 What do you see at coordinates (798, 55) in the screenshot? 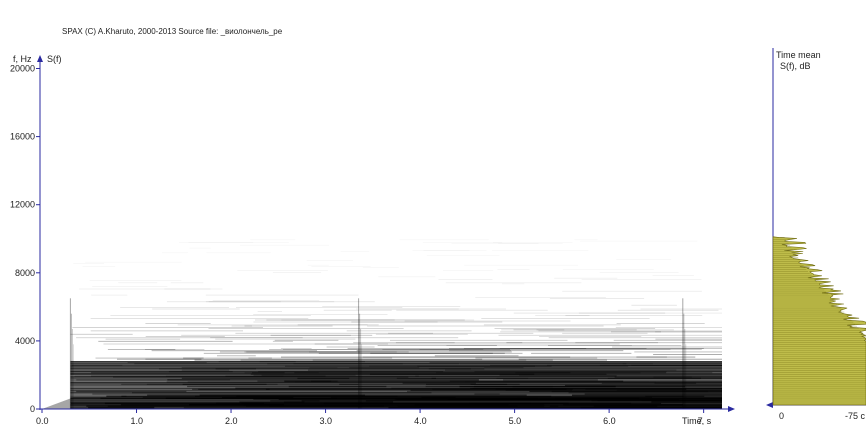
I see `spectrum-title: Time mean` at bounding box center [798, 55].